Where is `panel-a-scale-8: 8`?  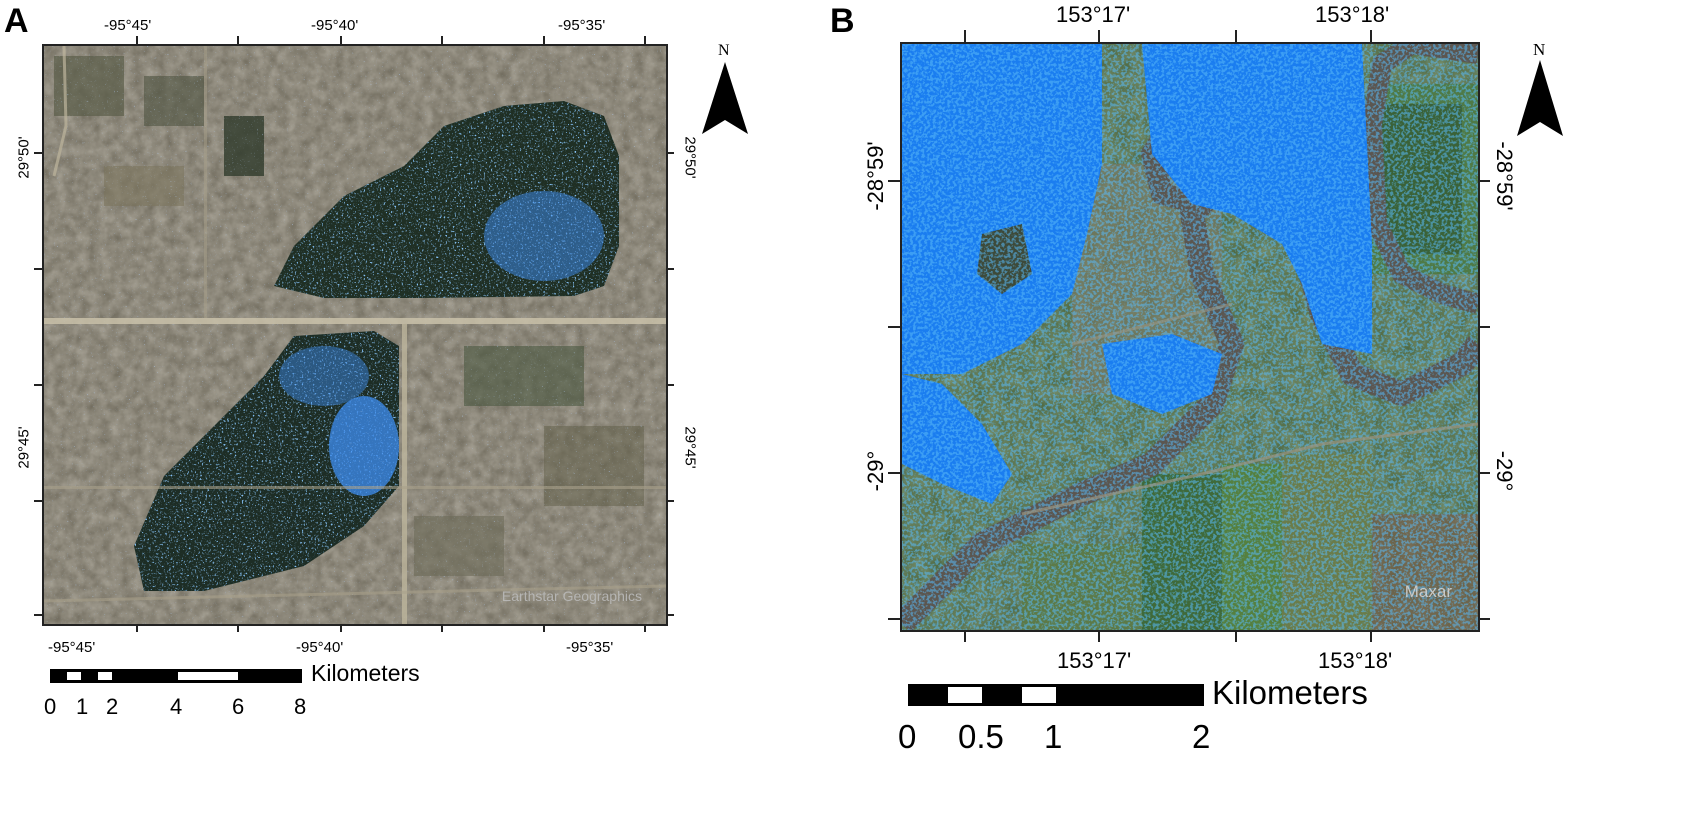 panel-a-scale-8: 8 is located at coordinates (300, 706).